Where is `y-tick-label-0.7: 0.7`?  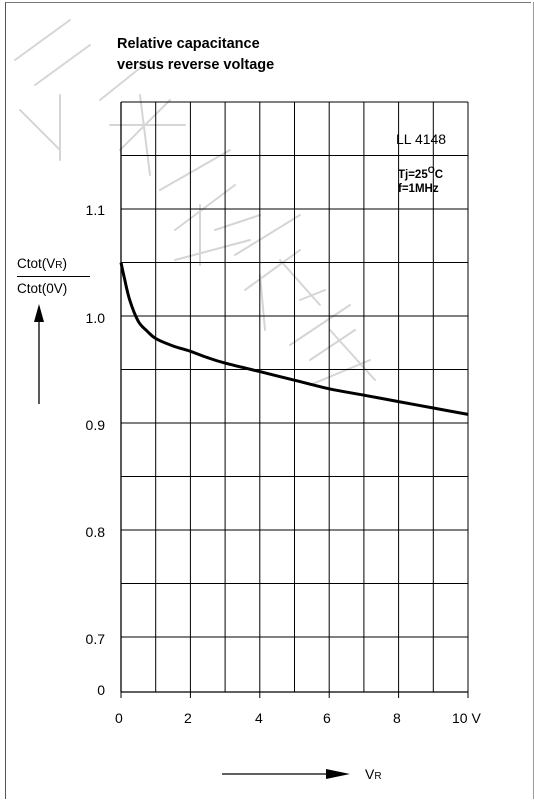 y-tick-label-0.7: 0.7 is located at coordinates (95, 639).